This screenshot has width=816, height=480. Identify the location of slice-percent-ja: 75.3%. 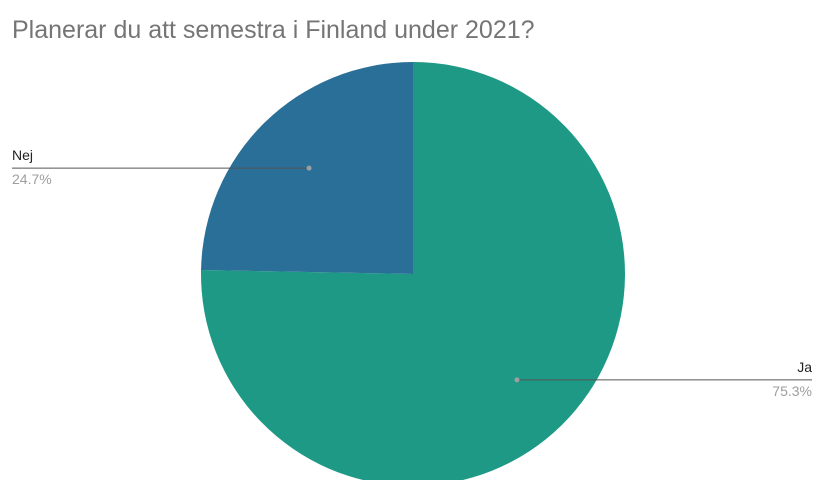
(792, 391).